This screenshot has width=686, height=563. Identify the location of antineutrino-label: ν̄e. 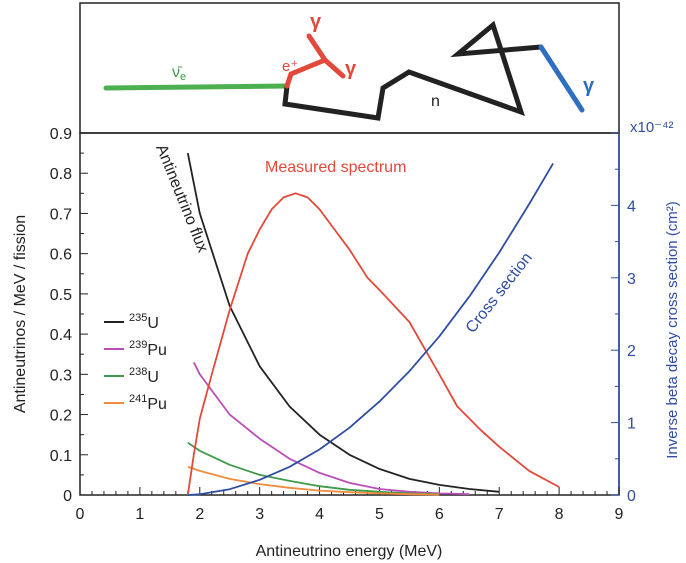
(179, 73).